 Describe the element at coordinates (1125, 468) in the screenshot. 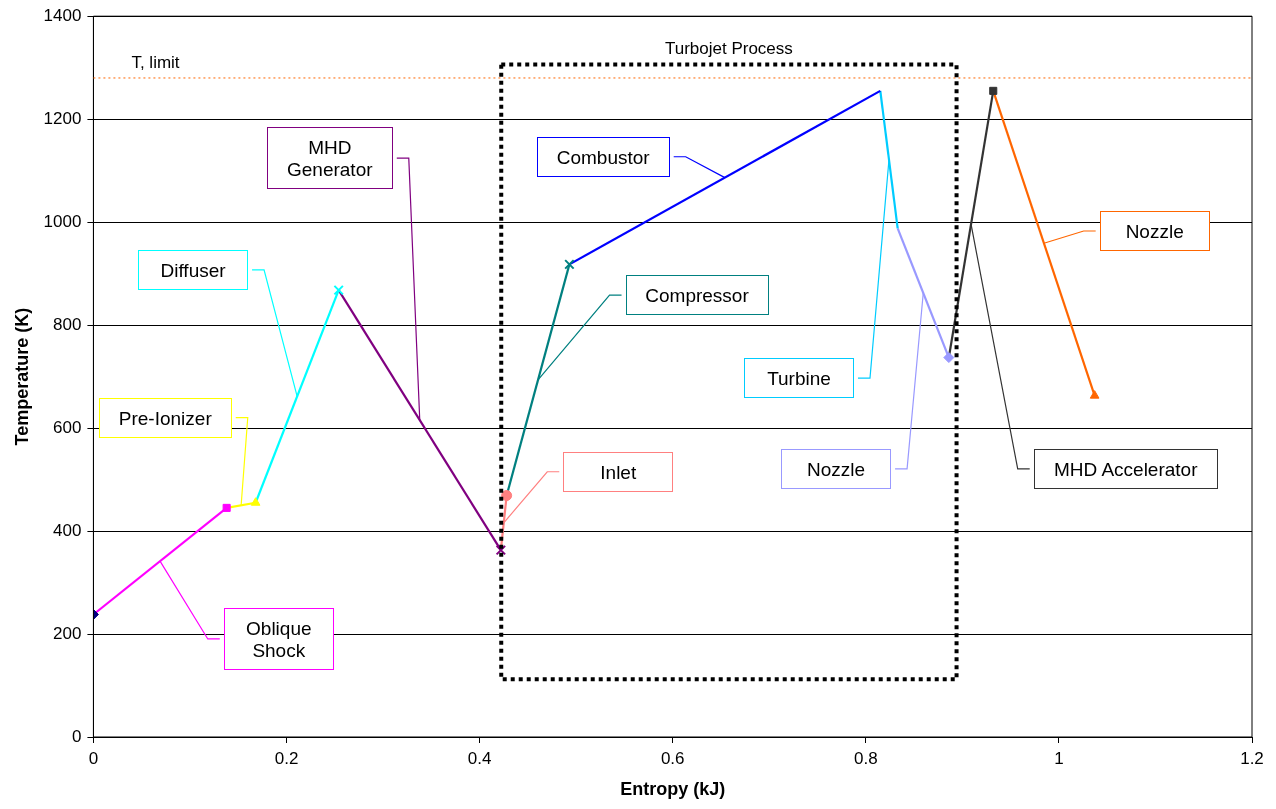

I see `text: MHD Accelerator` at that location.